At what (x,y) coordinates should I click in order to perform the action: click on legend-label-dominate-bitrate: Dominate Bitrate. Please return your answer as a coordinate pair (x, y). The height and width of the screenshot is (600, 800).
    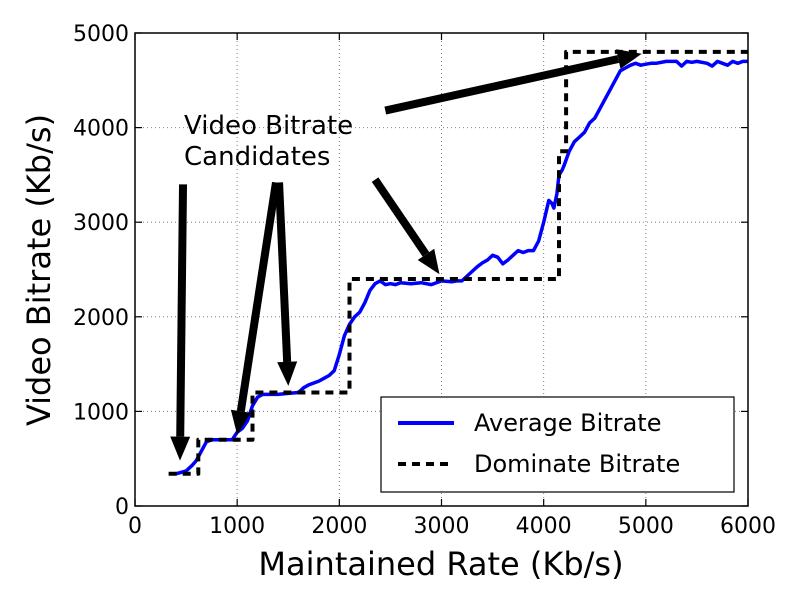
    Looking at the image, I should click on (577, 464).